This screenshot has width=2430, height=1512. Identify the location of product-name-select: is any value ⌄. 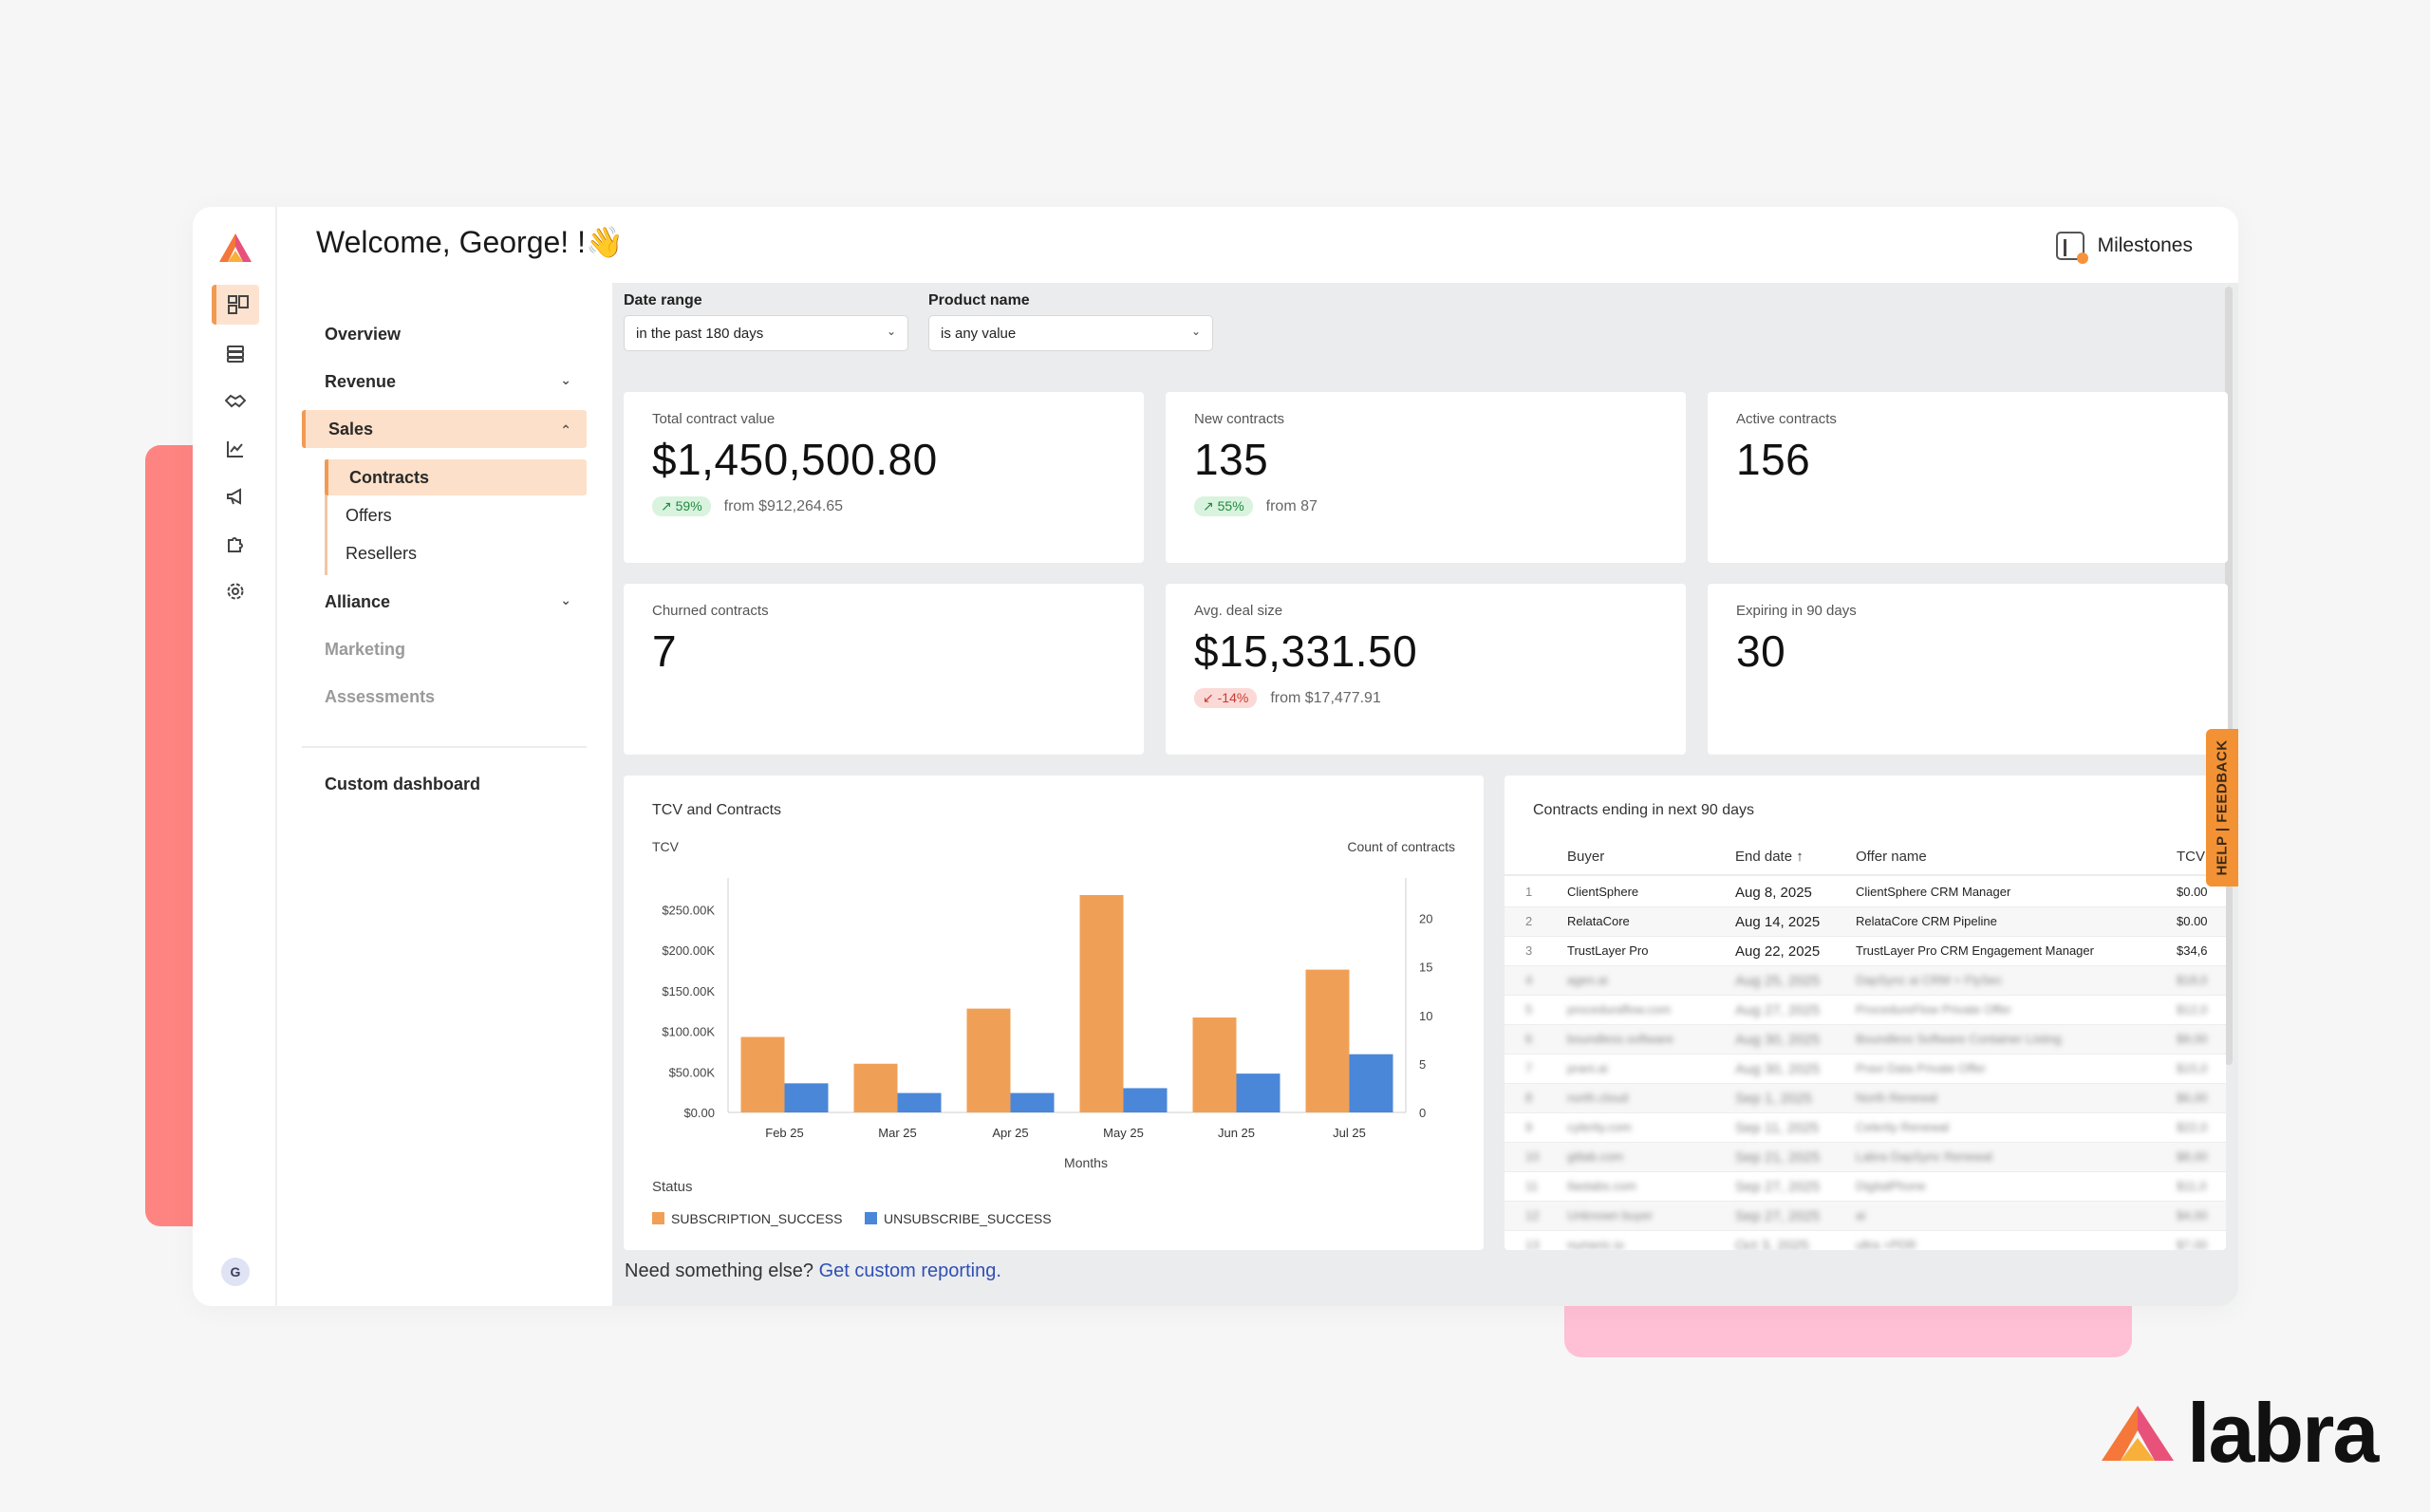
(1071, 333).